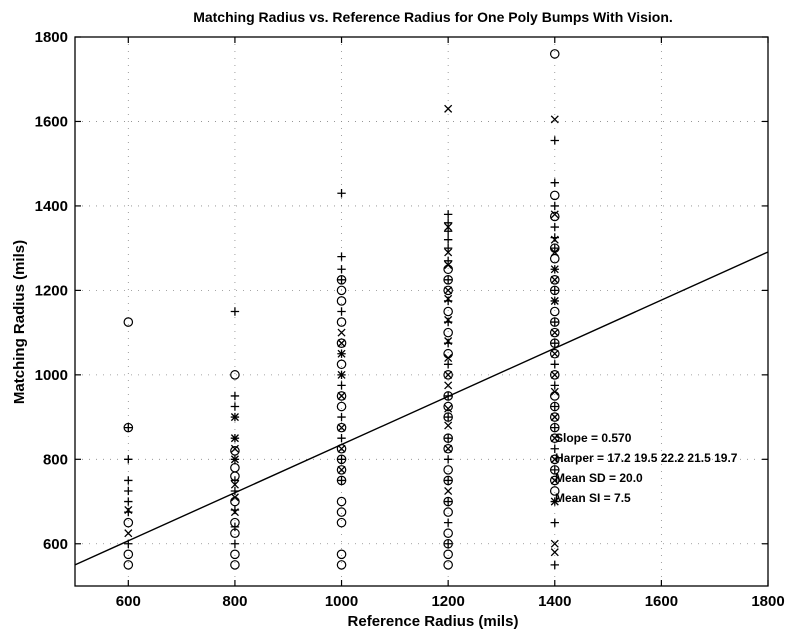 The height and width of the screenshot is (636, 793). What do you see at coordinates (51, 206) in the screenshot?
I see `y-tick-label: 1400` at bounding box center [51, 206].